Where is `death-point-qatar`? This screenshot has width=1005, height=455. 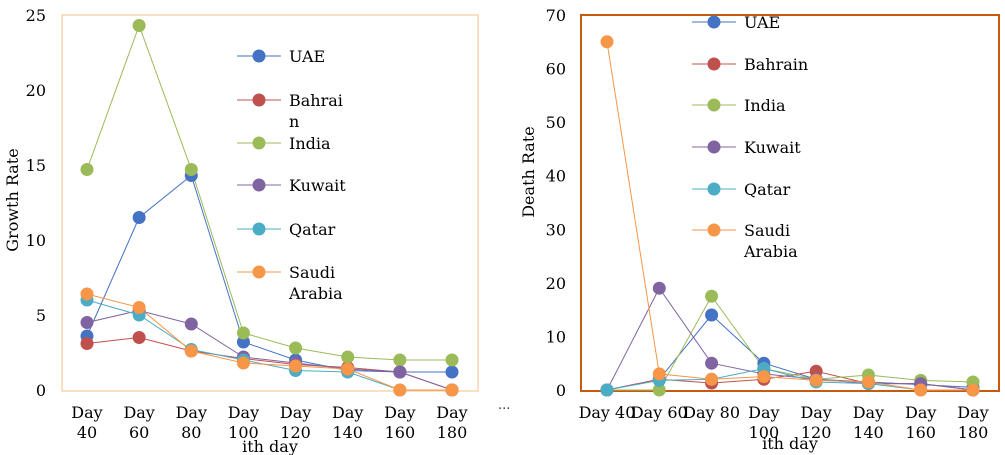 death-point-qatar is located at coordinates (607, 390).